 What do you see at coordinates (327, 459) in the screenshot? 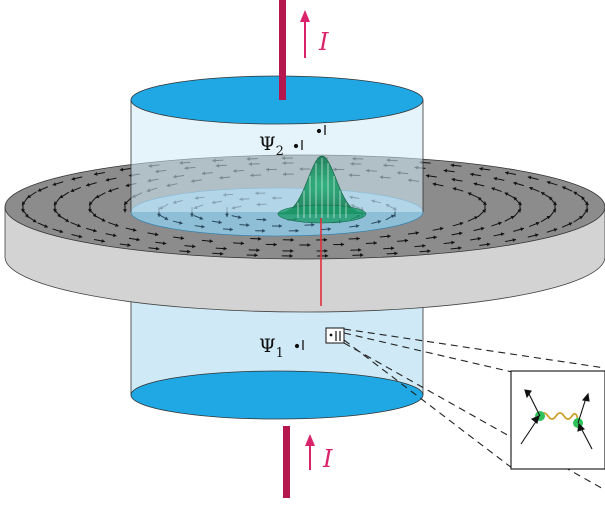
I see `current-label-bottom: I` at bounding box center [327, 459].